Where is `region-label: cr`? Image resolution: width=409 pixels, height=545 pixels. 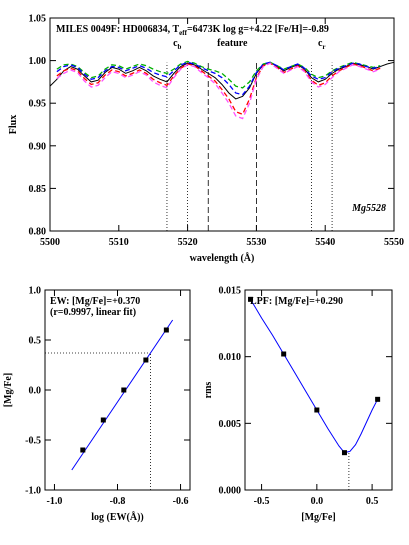
region-label: cr is located at coordinates (322, 44).